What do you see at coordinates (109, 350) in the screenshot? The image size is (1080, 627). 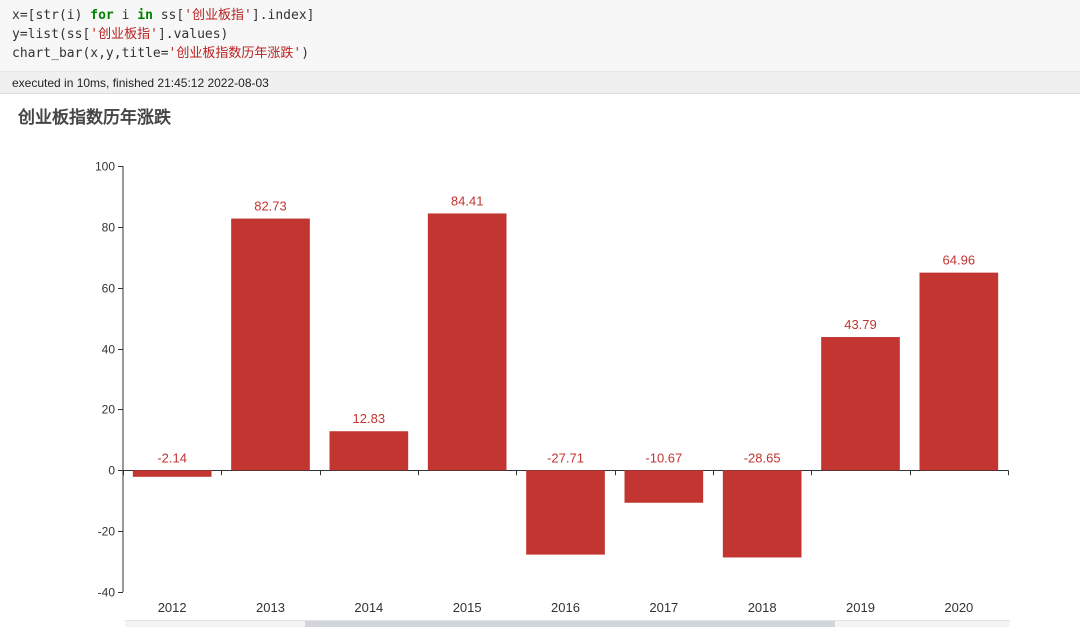 I see `y-tick-label: 40` at bounding box center [109, 350].